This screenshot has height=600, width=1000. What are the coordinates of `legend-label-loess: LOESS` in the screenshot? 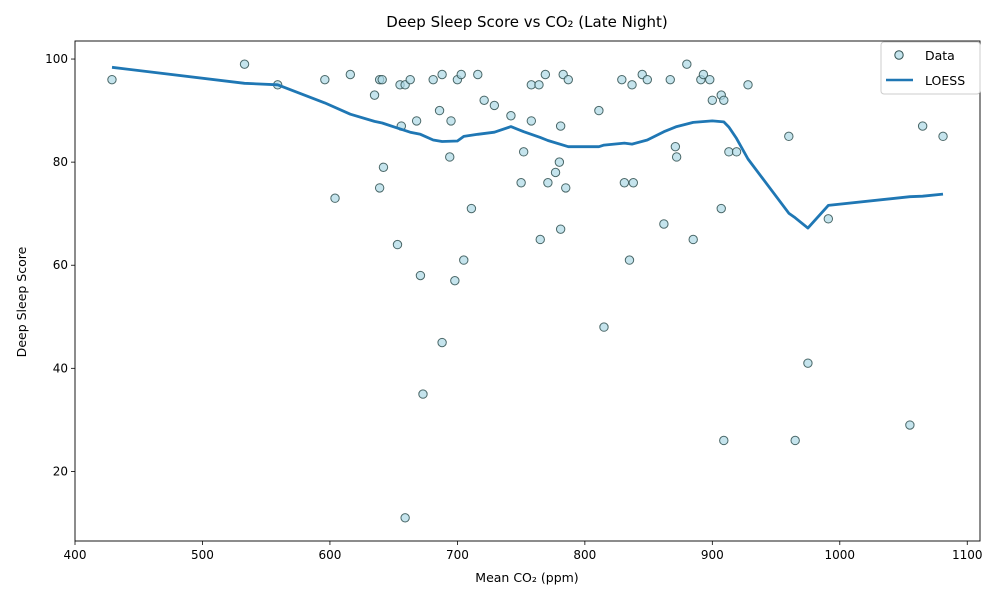 It's located at (945, 80).